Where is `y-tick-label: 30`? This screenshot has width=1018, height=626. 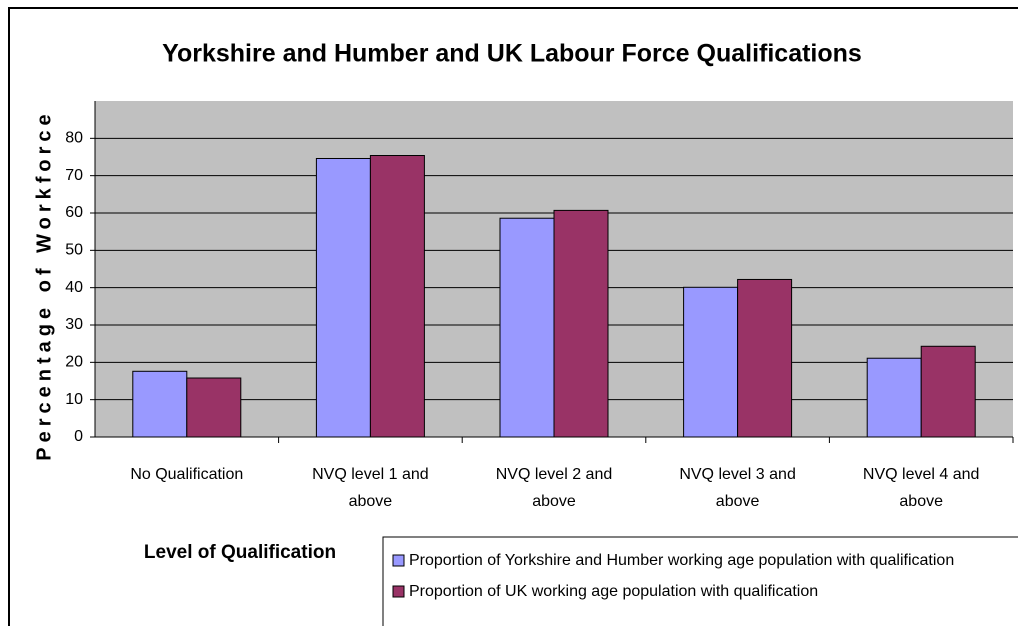
y-tick-label: 30 is located at coordinates (74, 324).